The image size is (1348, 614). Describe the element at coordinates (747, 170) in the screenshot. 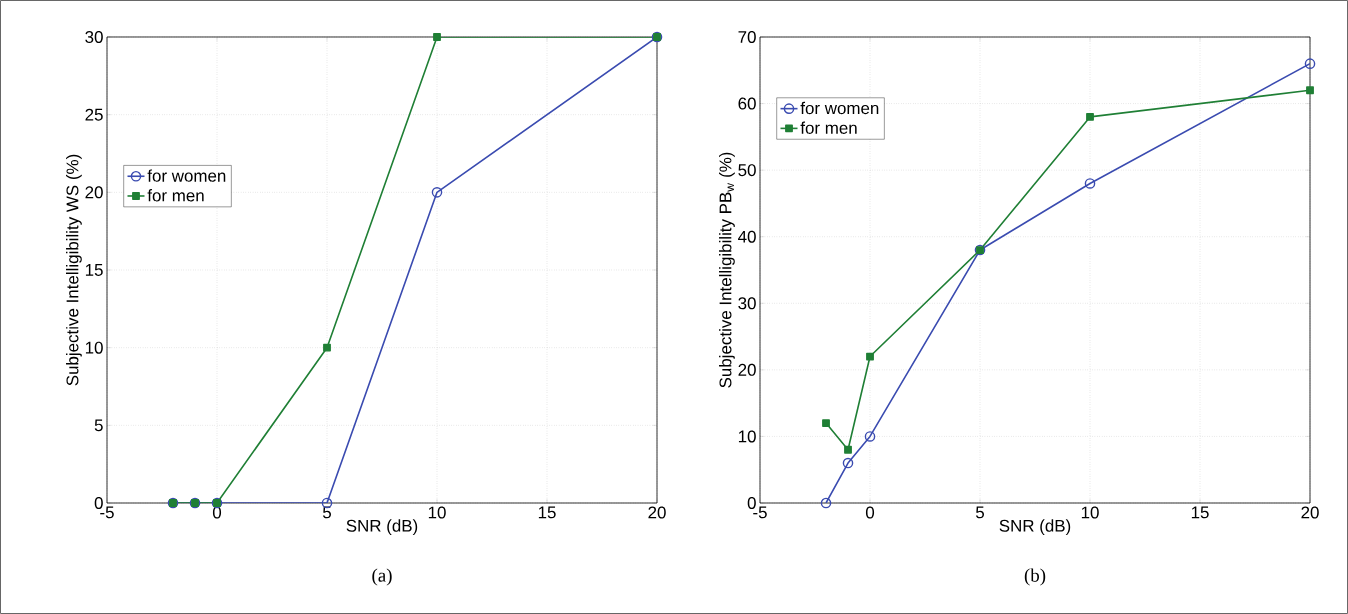

I see `y-tick-label: 50` at that location.